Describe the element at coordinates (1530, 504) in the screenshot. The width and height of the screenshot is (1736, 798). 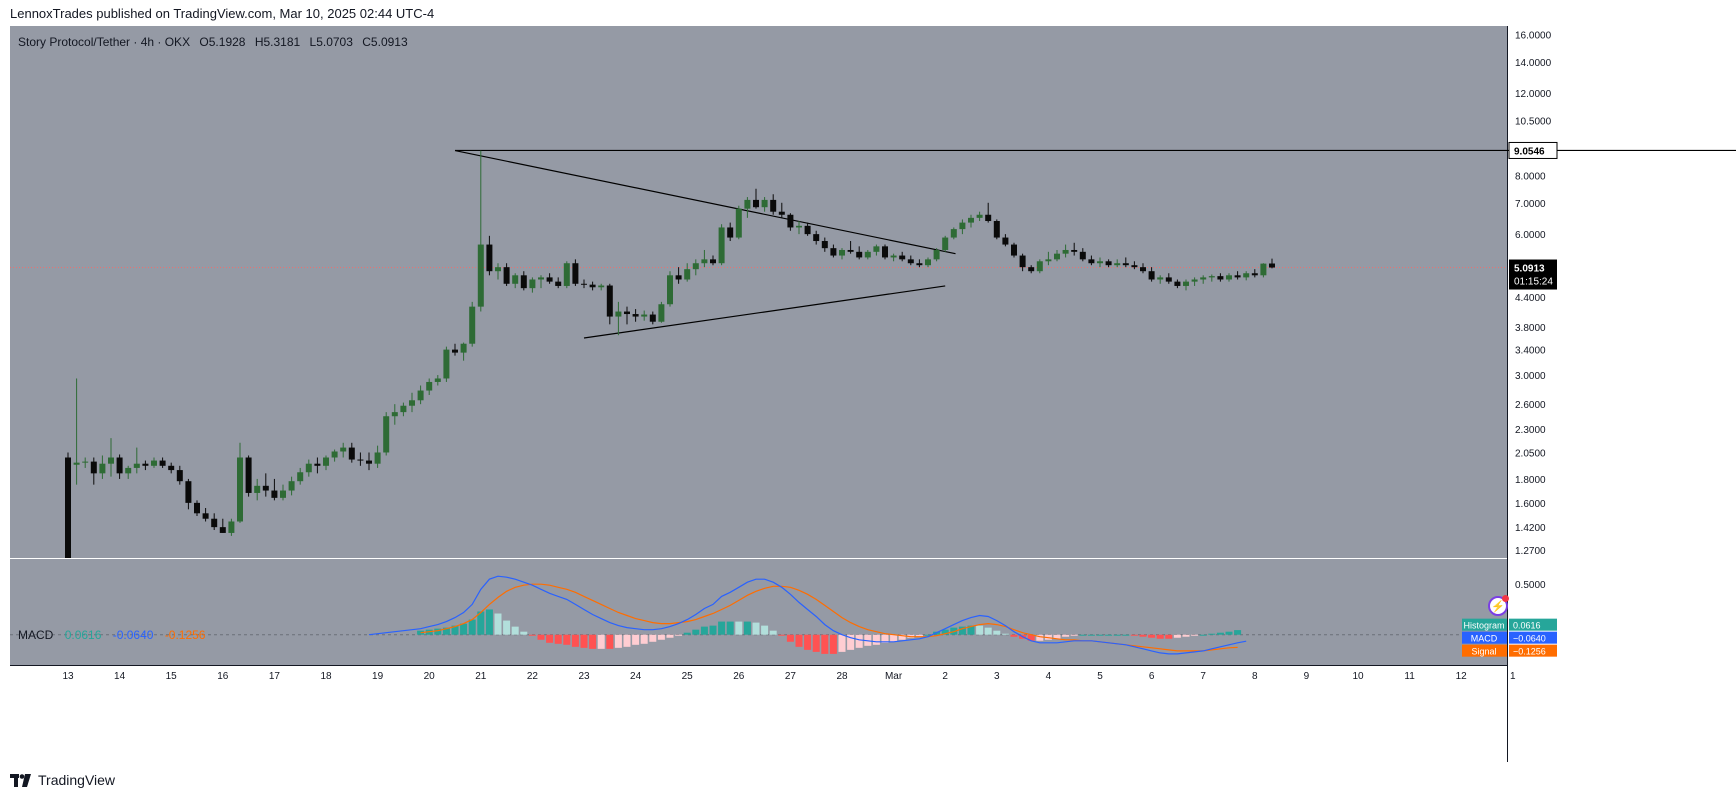
I see `price-tick-label: 1.6000` at that location.